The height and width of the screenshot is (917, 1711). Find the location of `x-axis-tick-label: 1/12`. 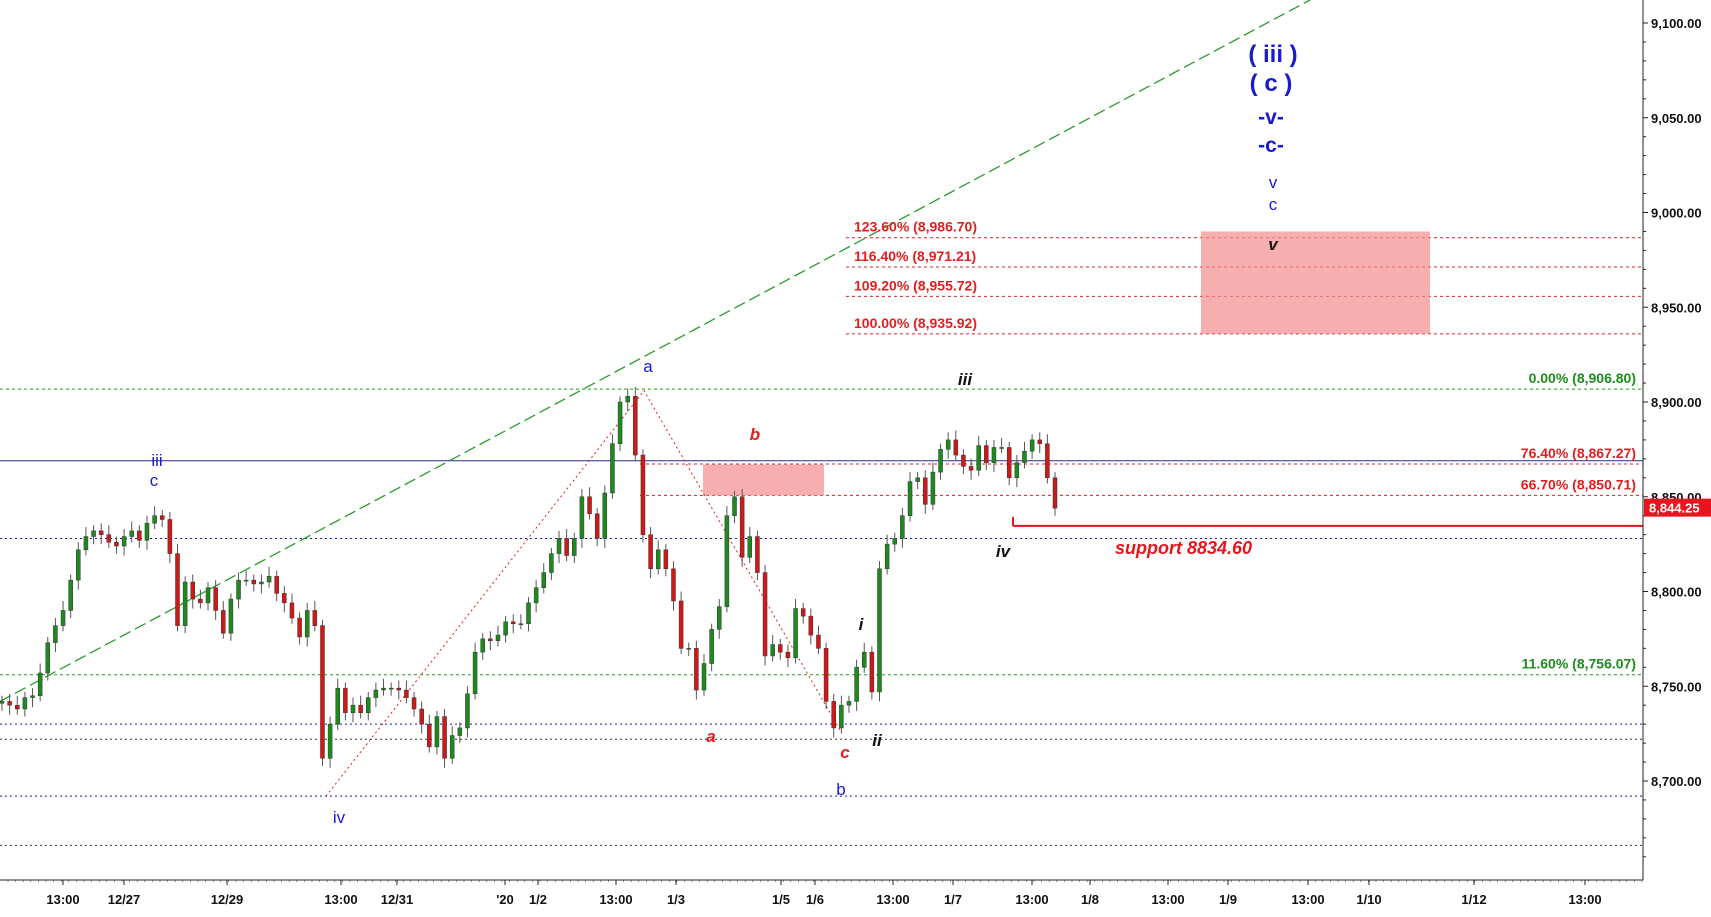

x-axis-tick-label: 1/12 is located at coordinates (1473, 899).